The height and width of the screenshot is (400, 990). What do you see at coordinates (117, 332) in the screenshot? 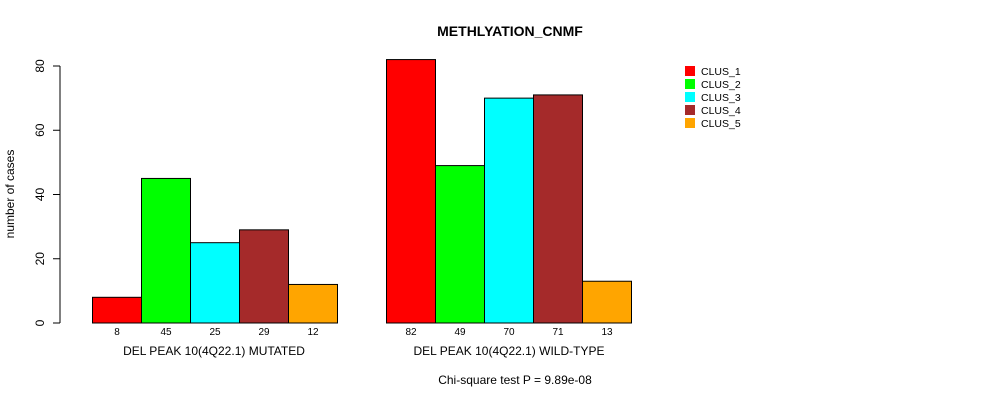
I see `bar-value-label: 8` at bounding box center [117, 332].